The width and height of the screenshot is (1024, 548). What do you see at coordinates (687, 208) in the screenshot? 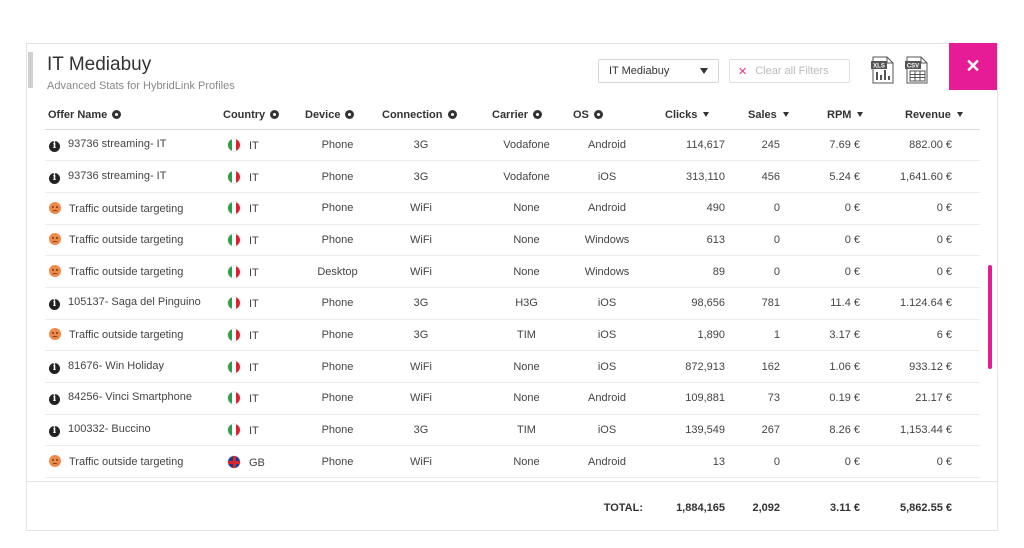
I see `clicks-cell: 490` at bounding box center [687, 208].